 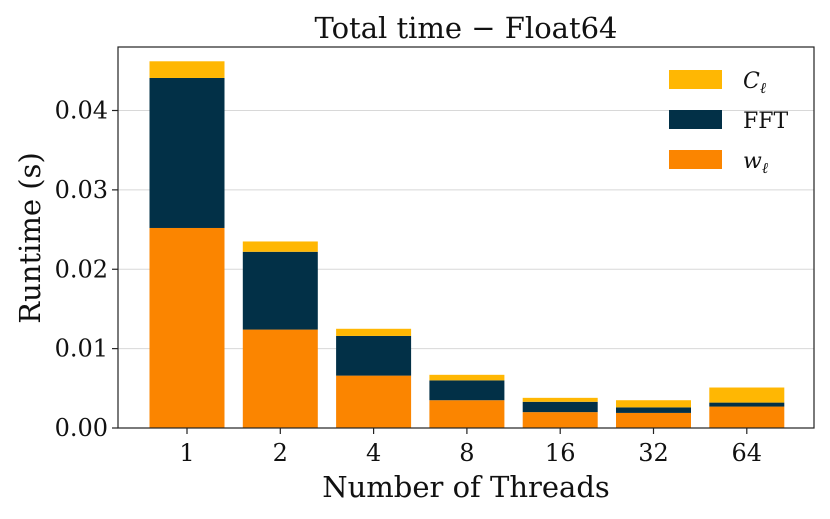 What do you see at coordinates (729, 123) in the screenshot?
I see `legend: Cℓ FFT wℓ` at bounding box center [729, 123].